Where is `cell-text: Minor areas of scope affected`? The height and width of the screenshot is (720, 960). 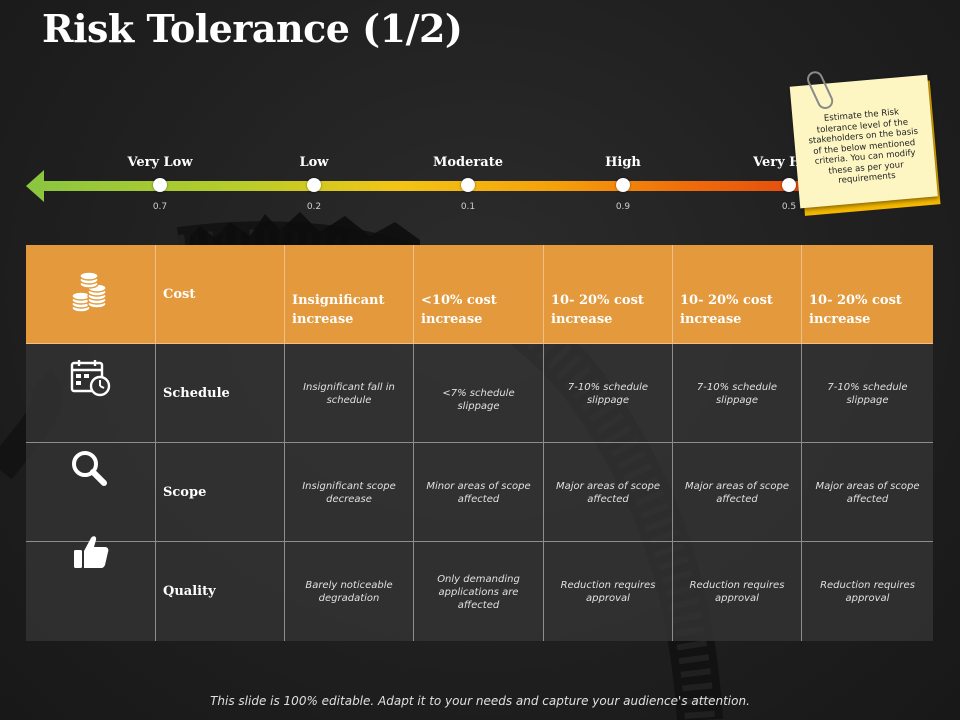 cell-text: Minor areas of scope affected is located at coordinates (478, 493).